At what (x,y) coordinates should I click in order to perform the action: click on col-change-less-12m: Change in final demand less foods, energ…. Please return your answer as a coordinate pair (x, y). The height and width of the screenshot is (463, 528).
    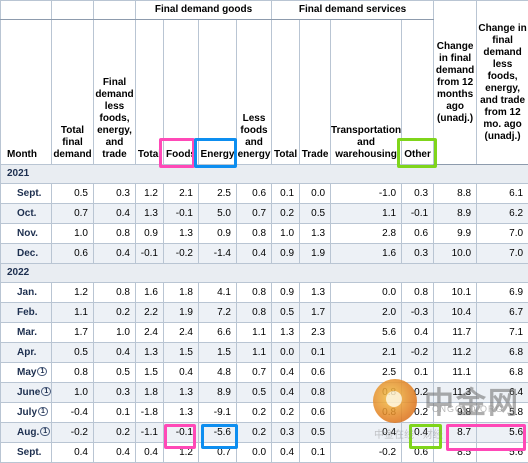
    Looking at the image, I should click on (502, 83).